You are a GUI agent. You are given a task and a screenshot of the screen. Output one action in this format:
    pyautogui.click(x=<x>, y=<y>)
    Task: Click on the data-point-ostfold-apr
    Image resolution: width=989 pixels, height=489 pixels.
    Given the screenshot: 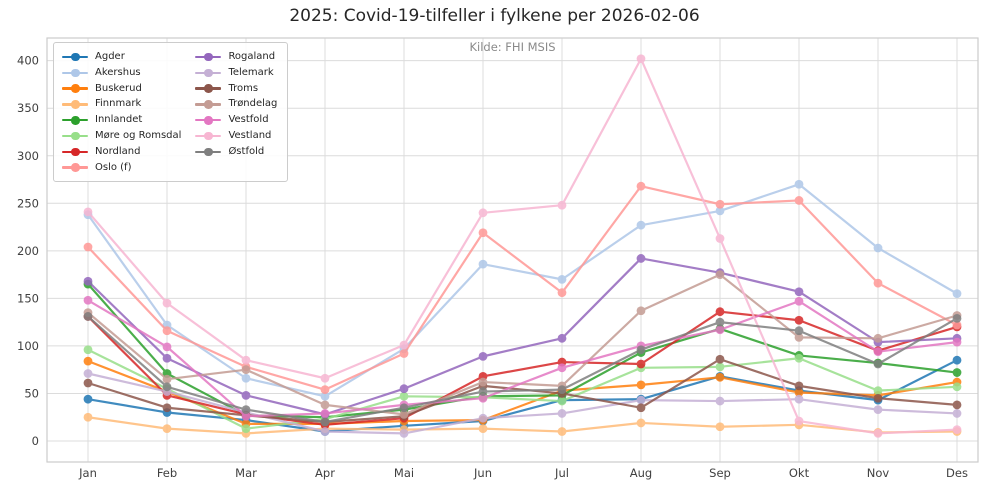 What is the action you would take?
    pyautogui.click(x=325, y=422)
    